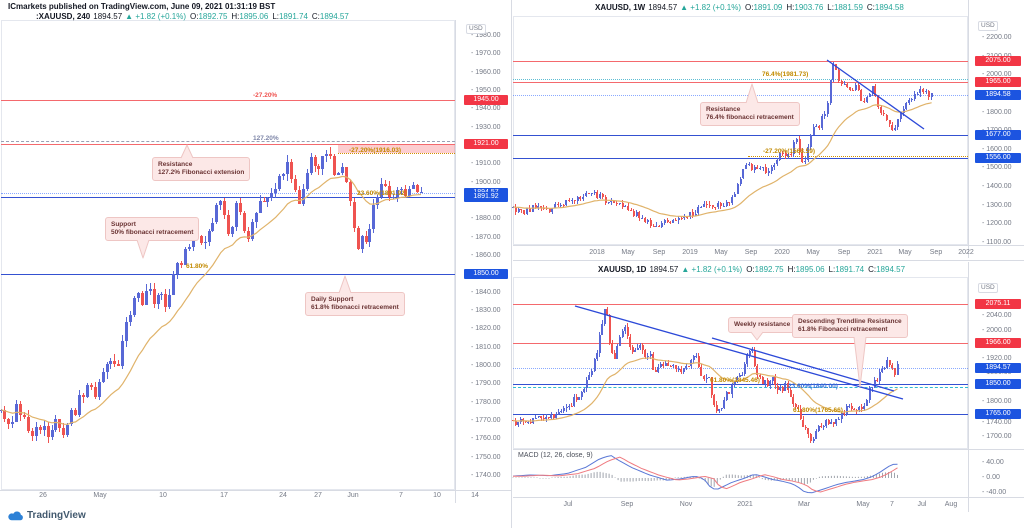 Image resolution: width=1024 pixels, height=528 pixels. I want to click on xauusd-1d-time-label: 2021, so click(745, 504).